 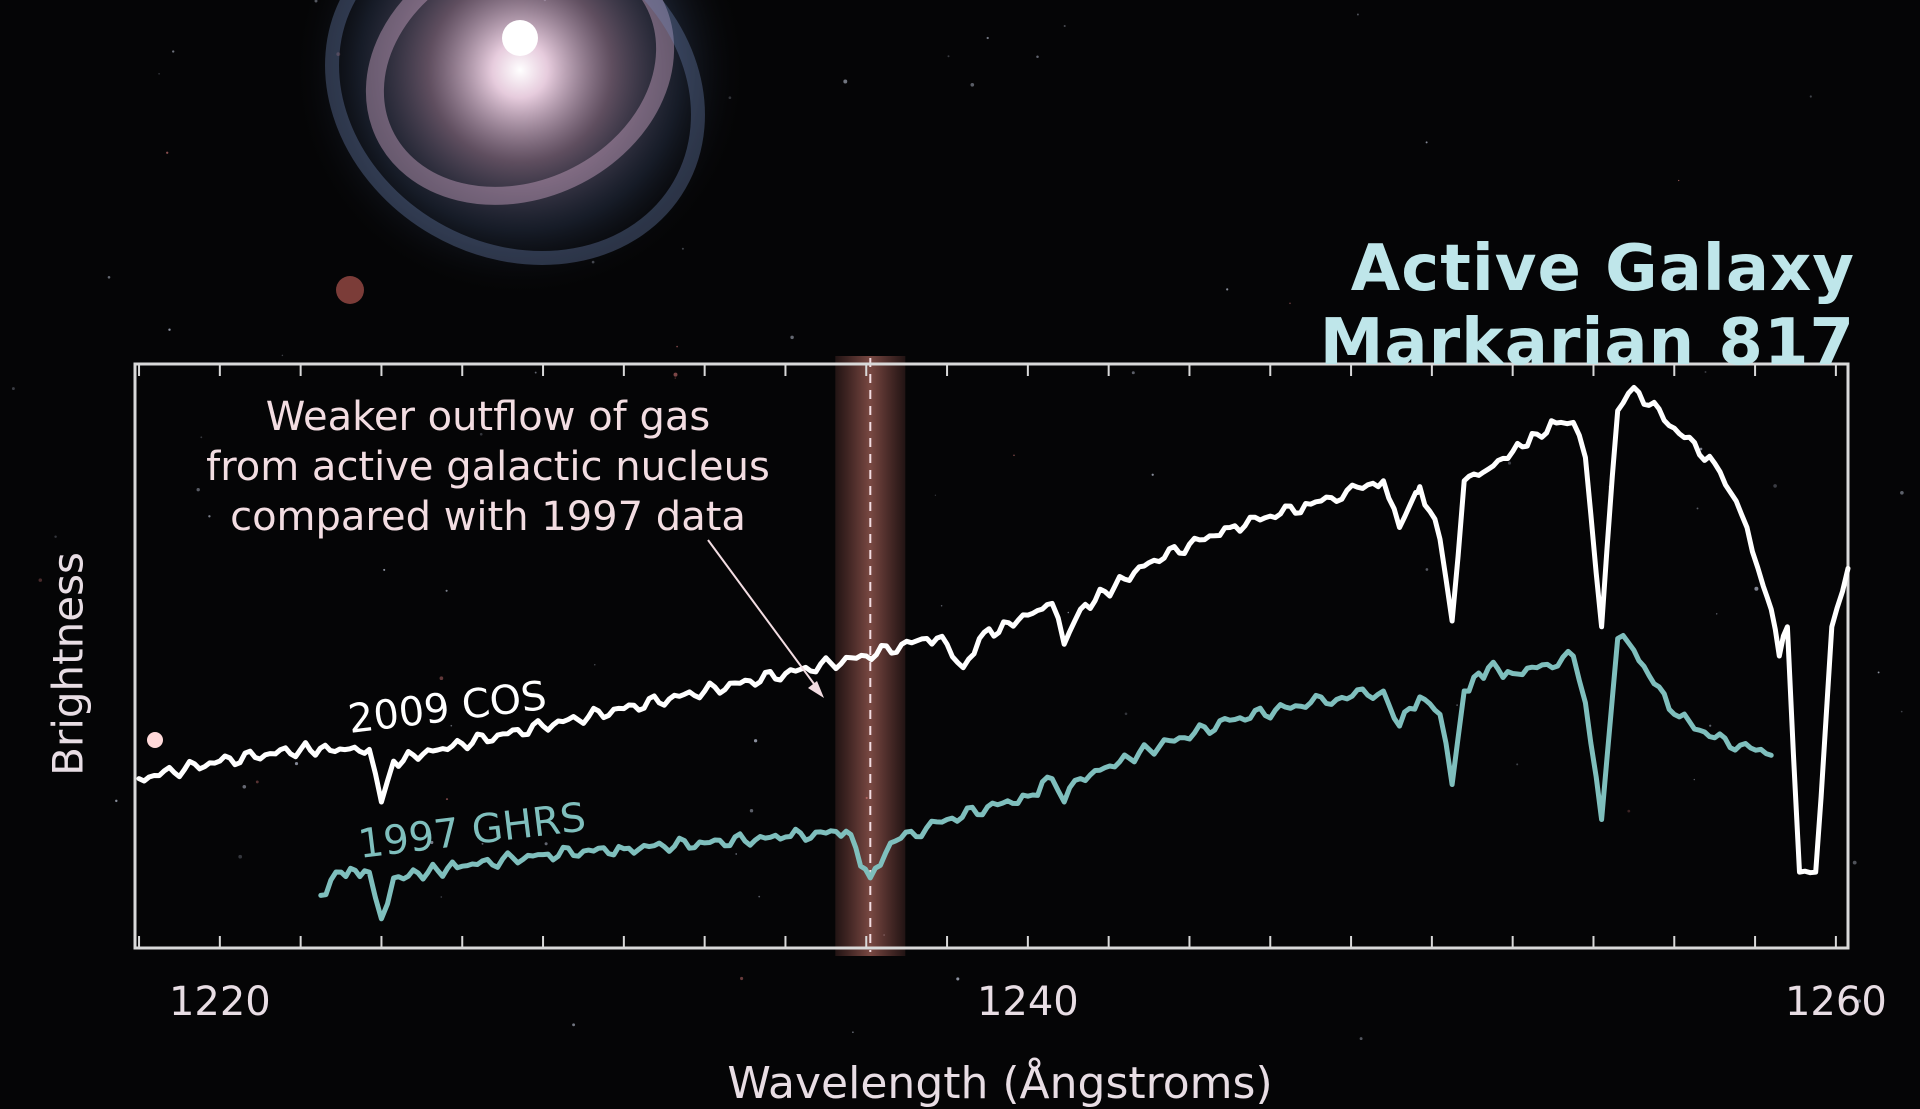 I want to click on annotation-line-2: from active galactic nucleus, so click(x=488, y=467).